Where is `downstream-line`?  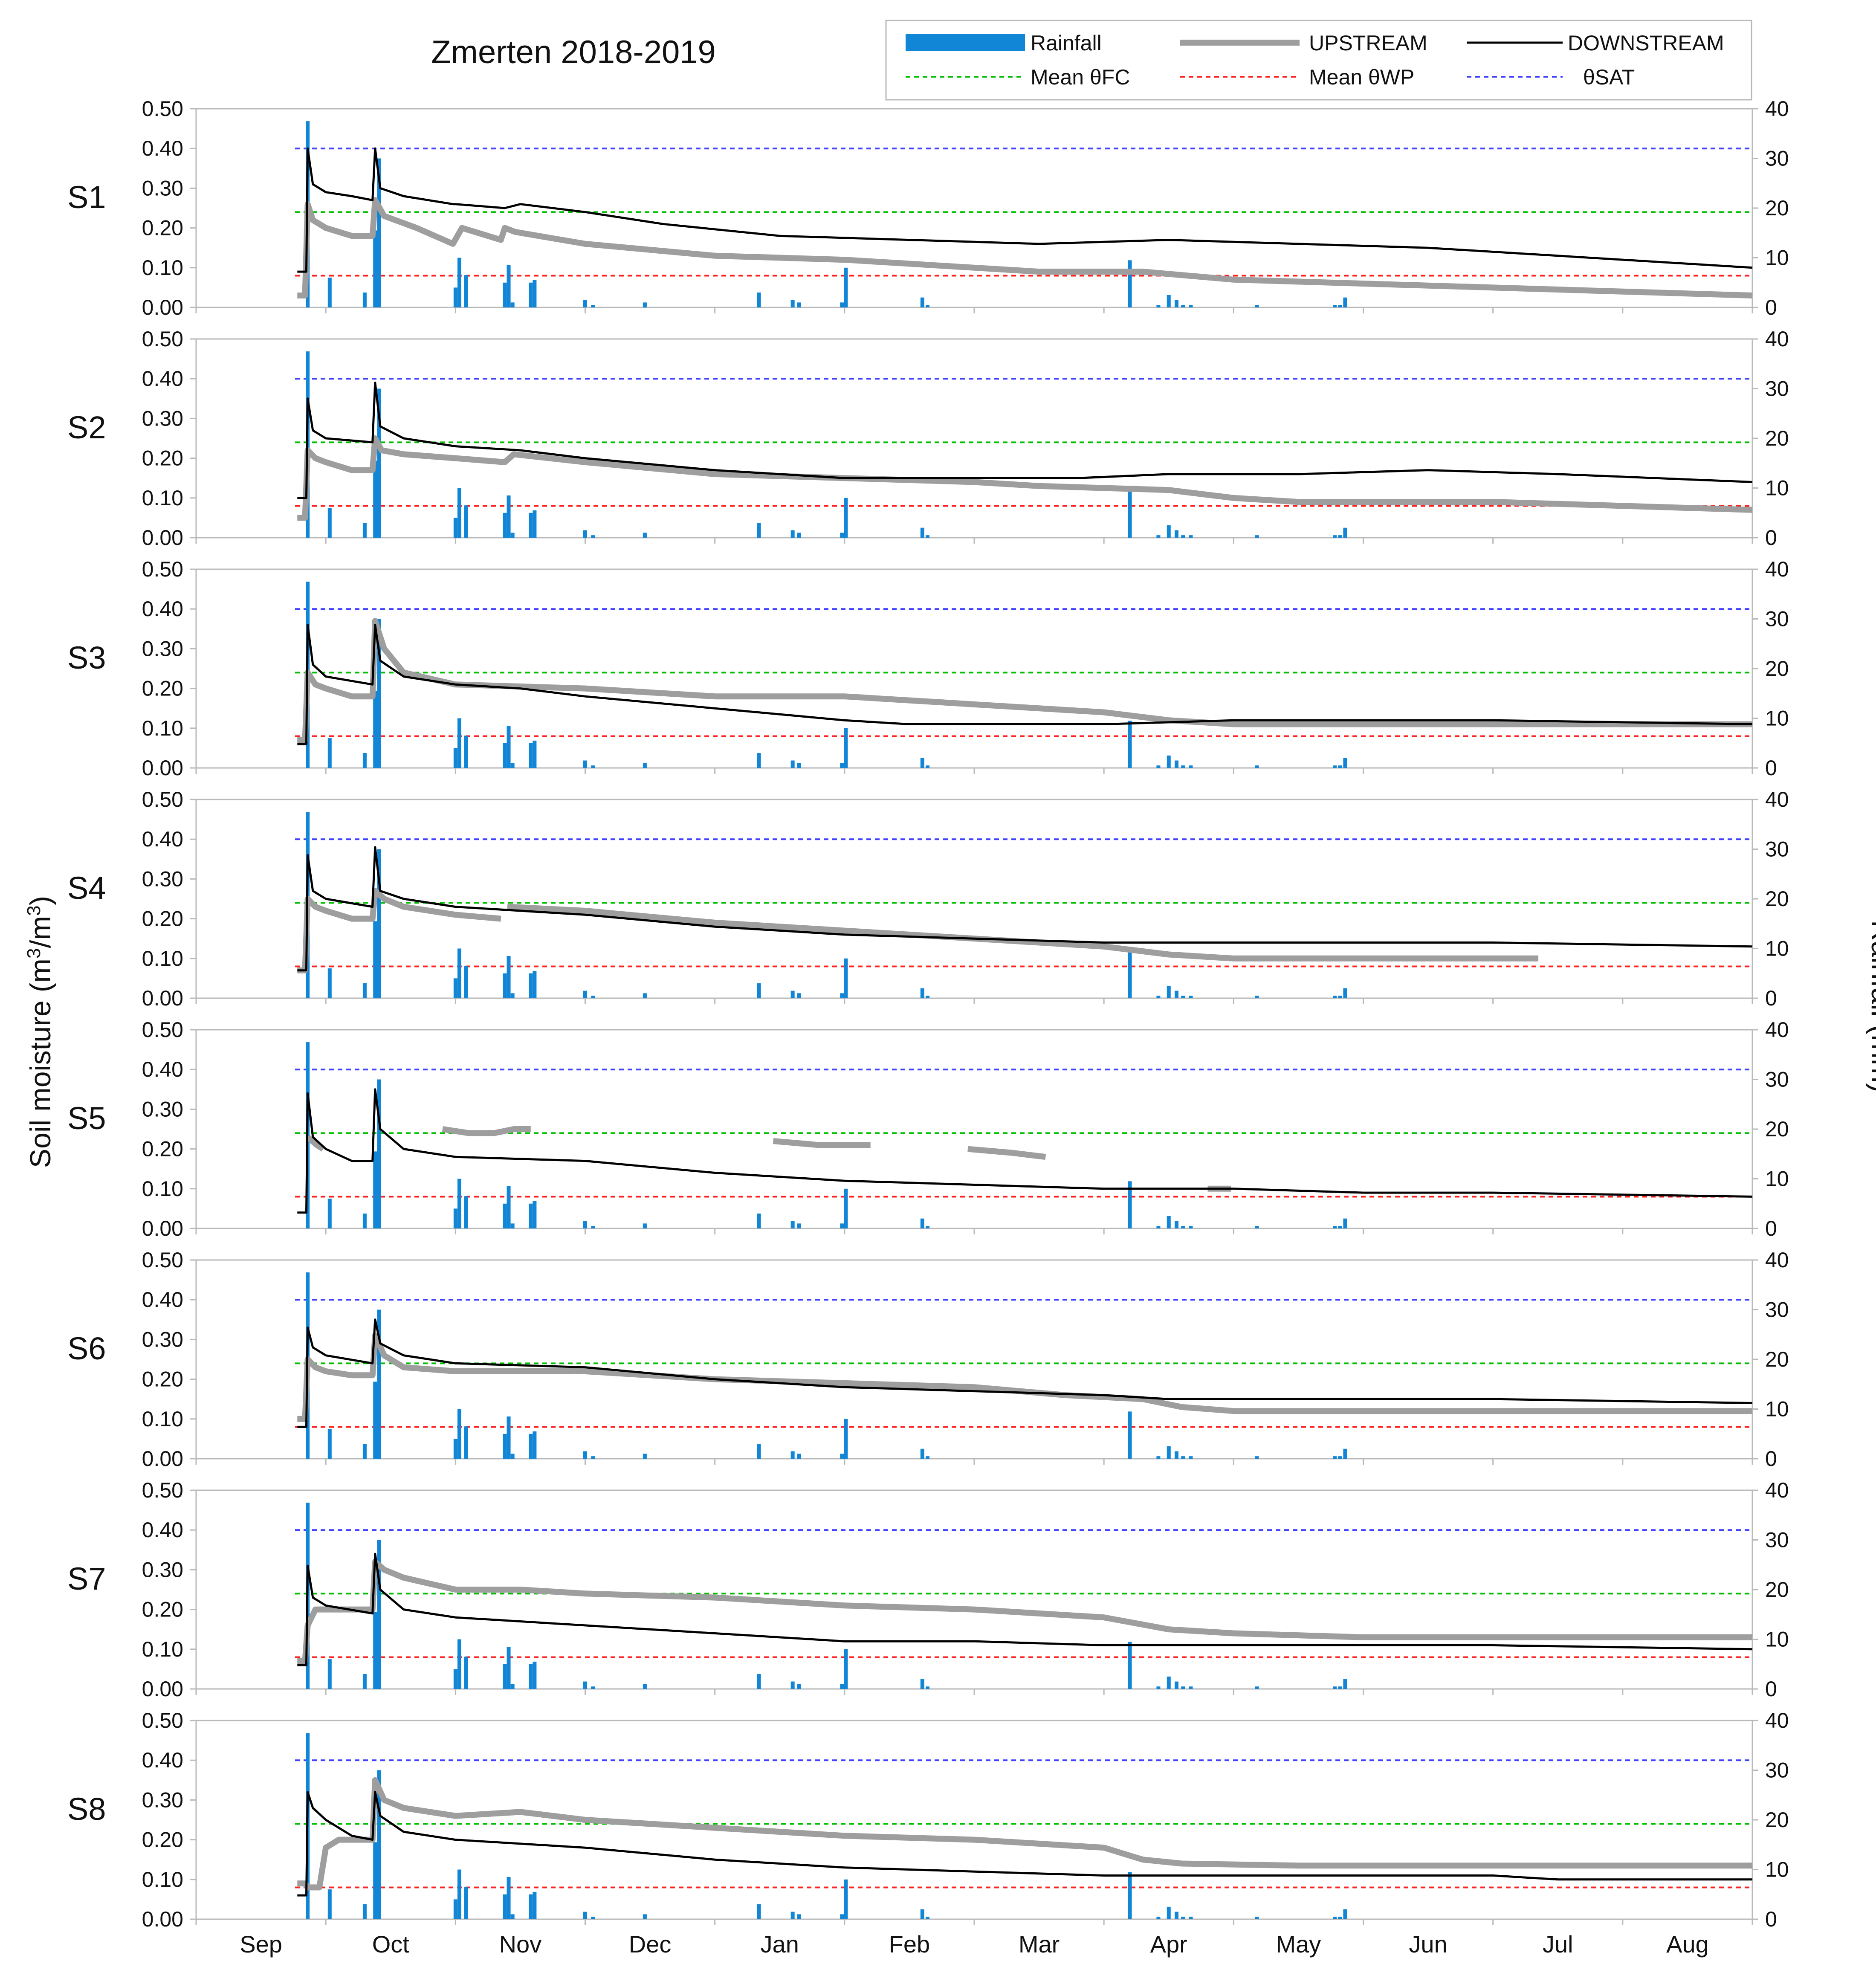
downstream-line is located at coordinates (1025, 210).